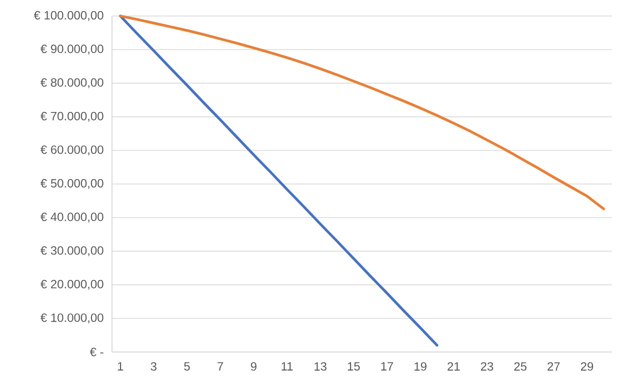  What do you see at coordinates (554, 366) in the screenshot?
I see `x-tick-label: 27` at bounding box center [554, 366].